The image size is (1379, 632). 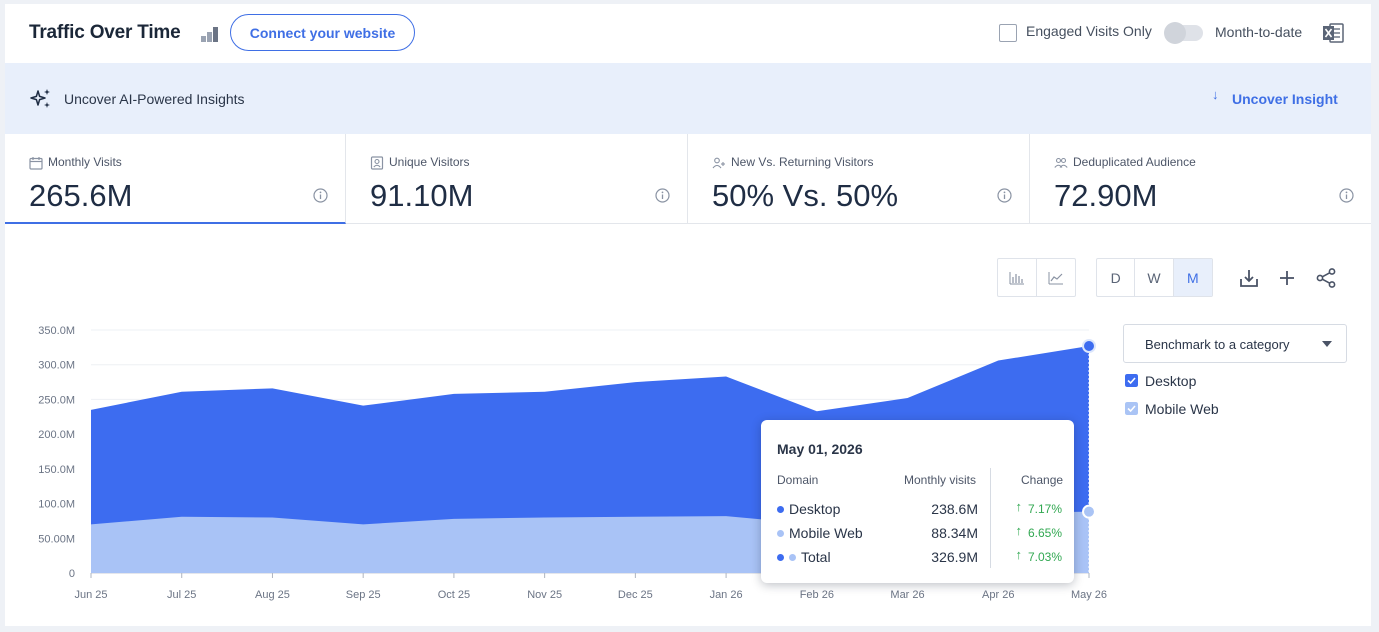 I want to click on month-to-date-label: Month-to-date, so click(x=1259, y=32).